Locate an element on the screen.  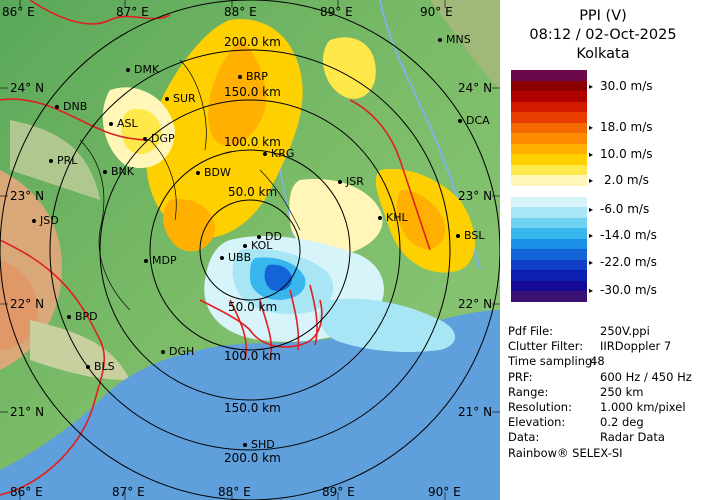
range-label: 100.0 km is located at coordinates (252, 142).